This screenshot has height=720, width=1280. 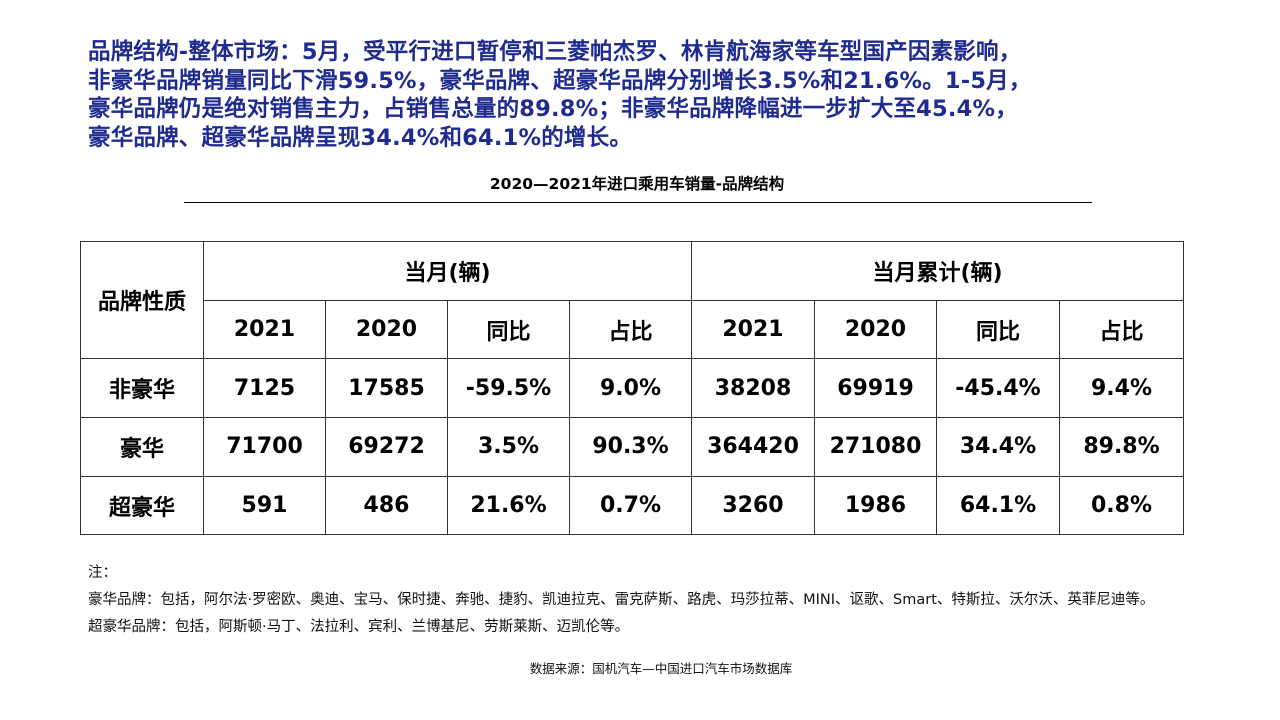 I want to click on headline-line: 豪华品牌、超豪华品牌呈现34.4%和64.1%的增长。, so click(x=360, y=137).